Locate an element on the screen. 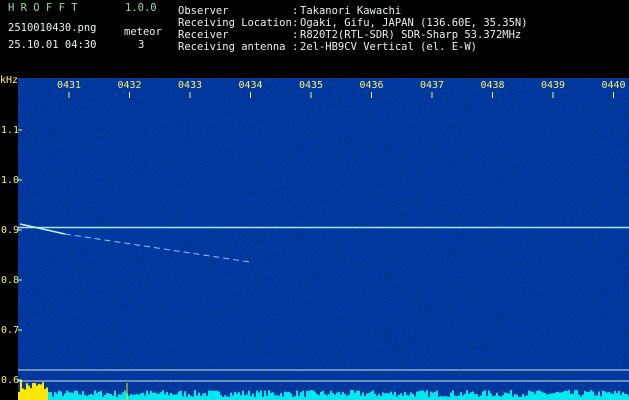 The image size is (629, 400). version: 1.0.0 is located at coordinates (141, 8).